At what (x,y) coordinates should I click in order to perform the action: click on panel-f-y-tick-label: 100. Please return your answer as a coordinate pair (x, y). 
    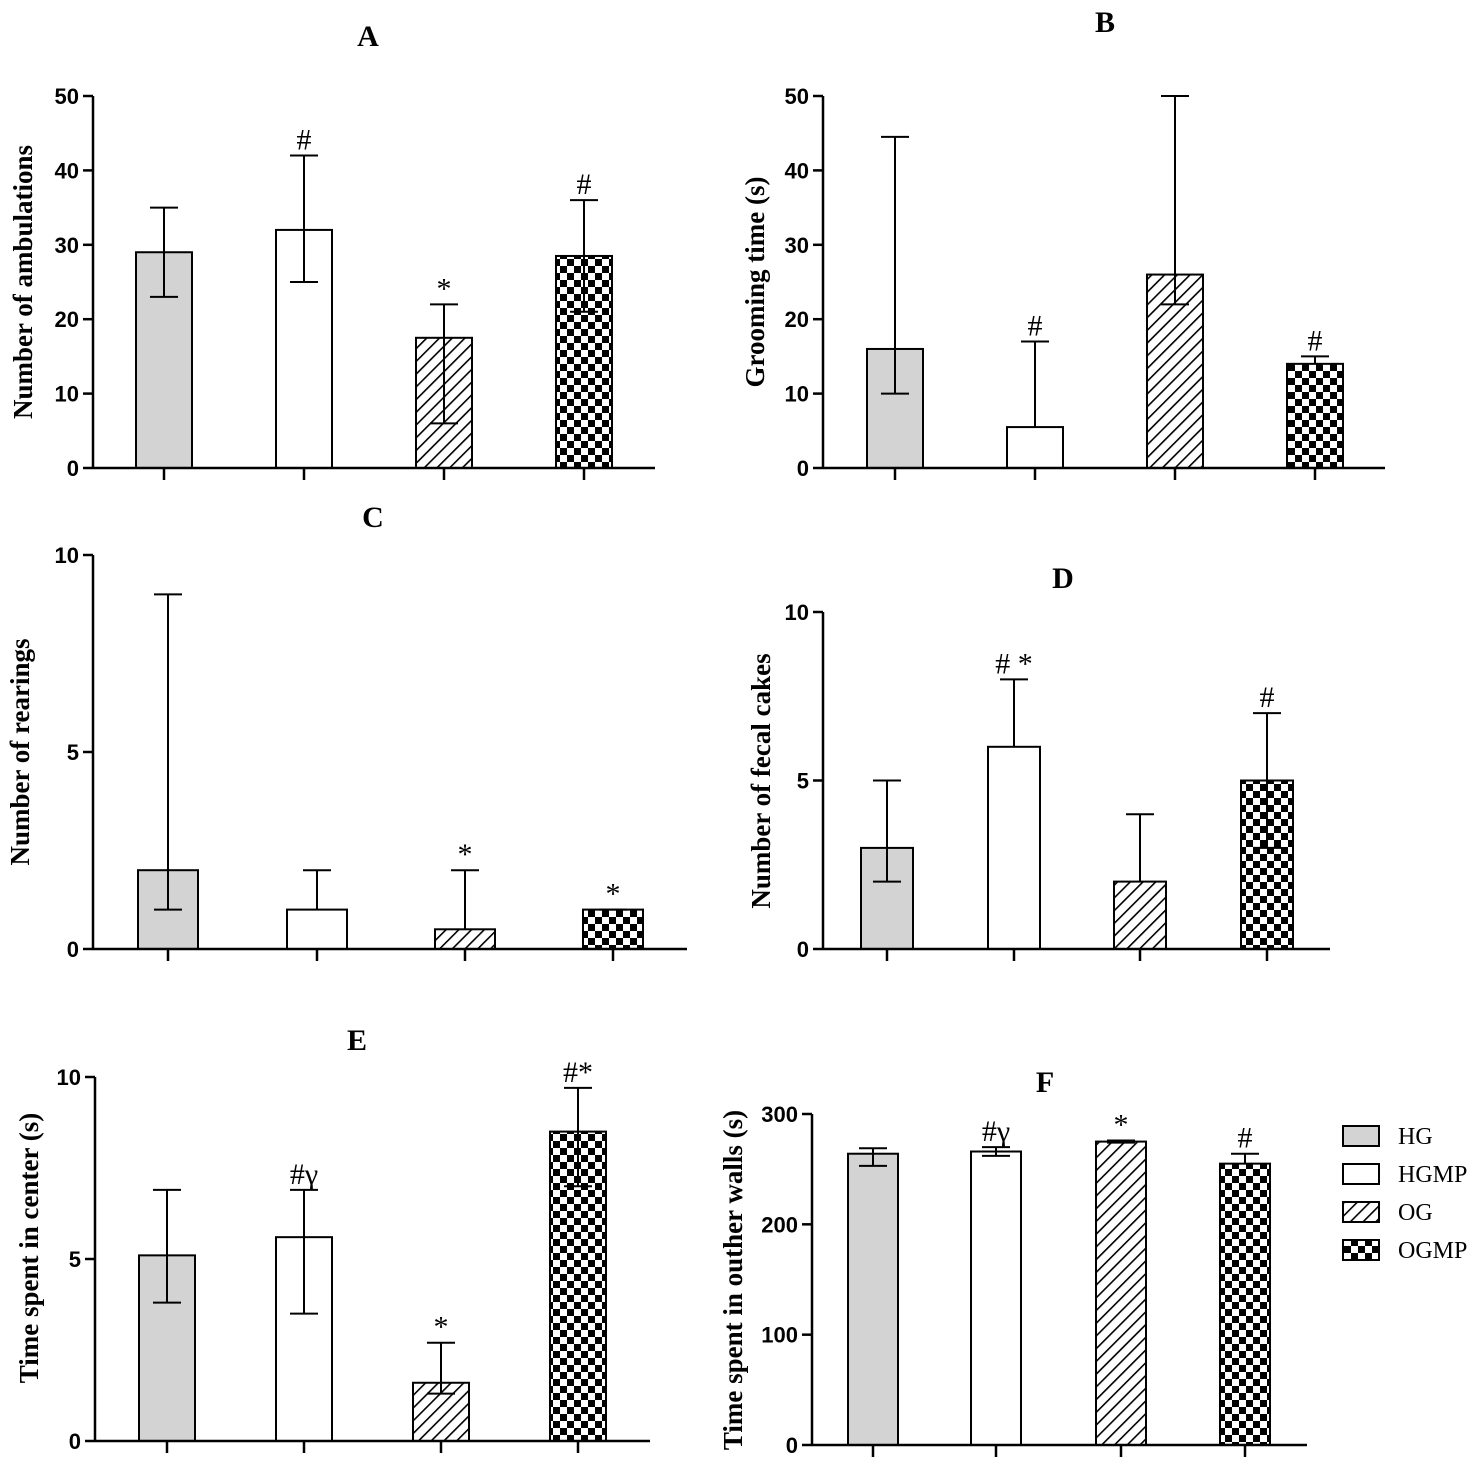
    Looking at the image, I should click on (779, 1335).